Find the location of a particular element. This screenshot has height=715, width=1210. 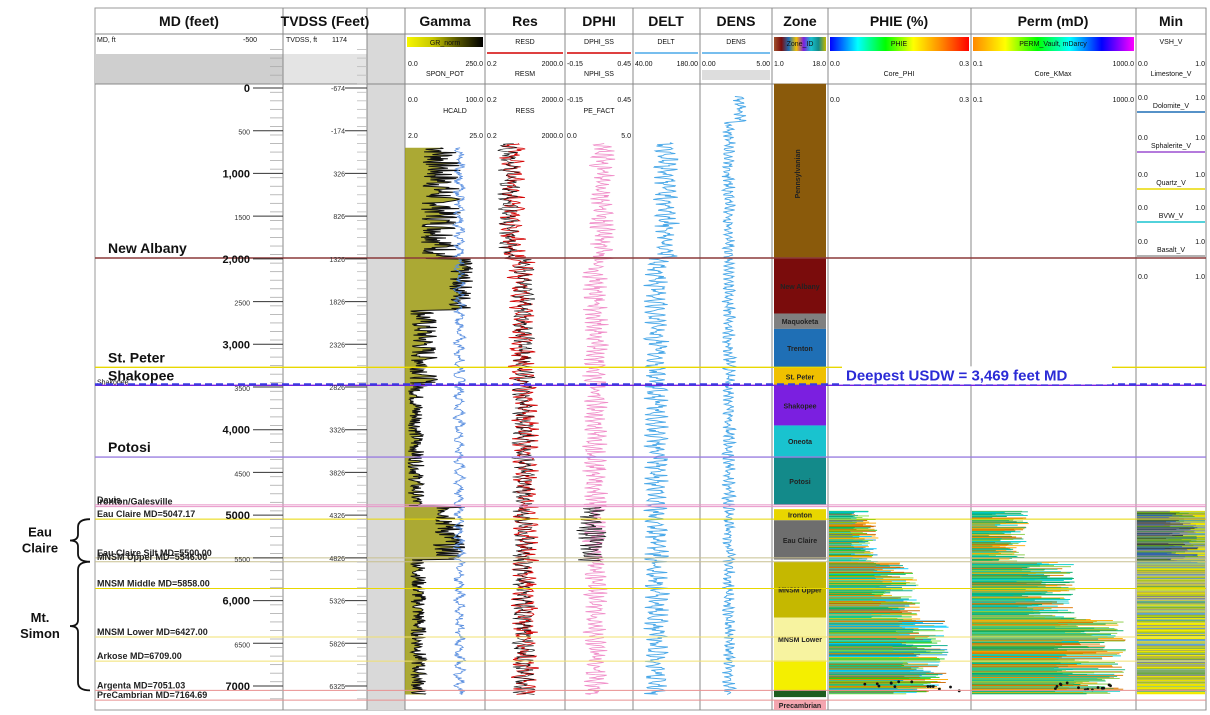

zone-label-4: St. Peter is located at coordinates (800, 377).